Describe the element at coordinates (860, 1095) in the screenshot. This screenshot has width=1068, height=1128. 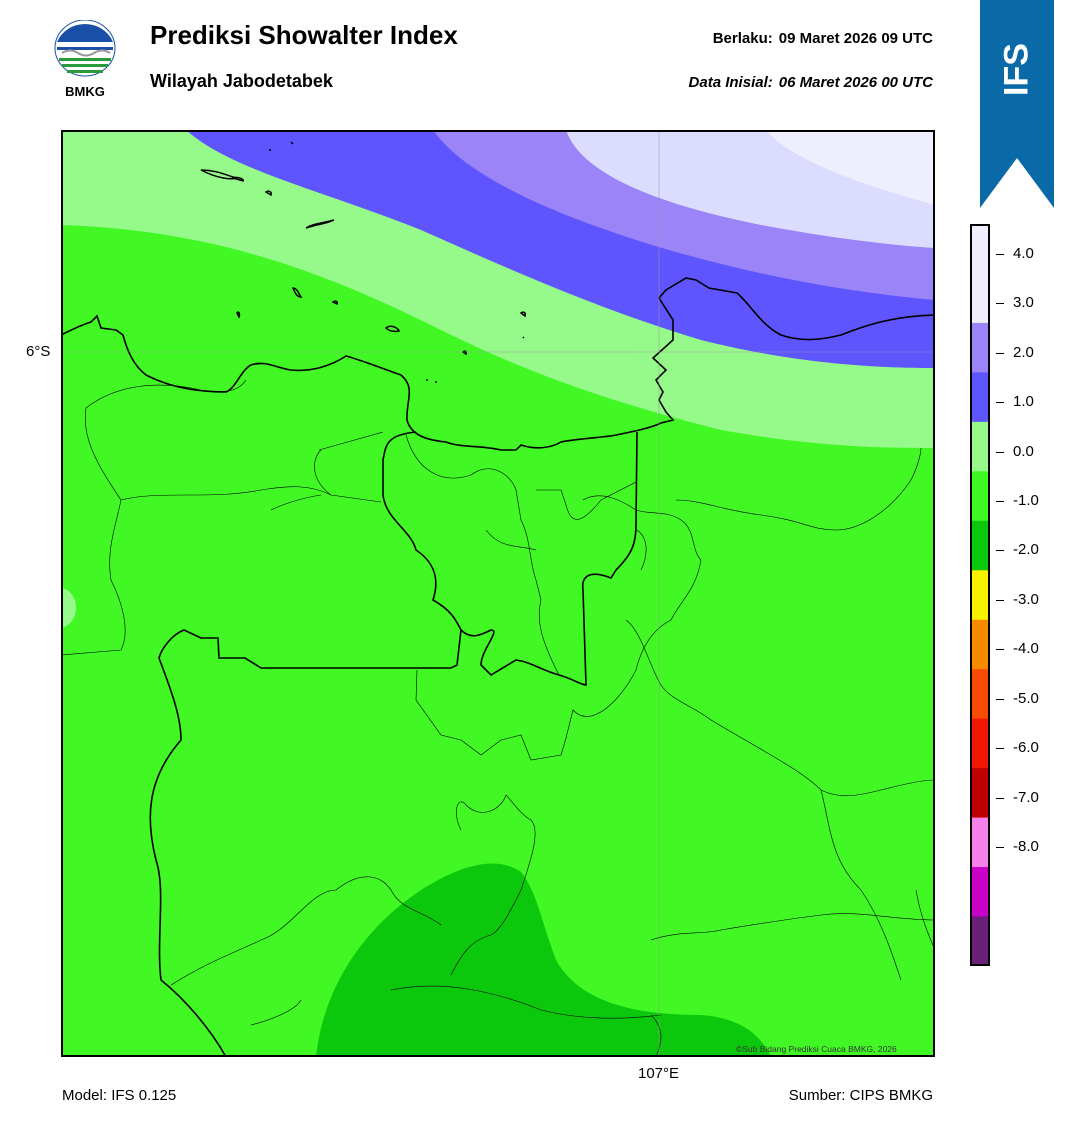
I see `source-info: Sumber: CIPS BMKG` at that location.